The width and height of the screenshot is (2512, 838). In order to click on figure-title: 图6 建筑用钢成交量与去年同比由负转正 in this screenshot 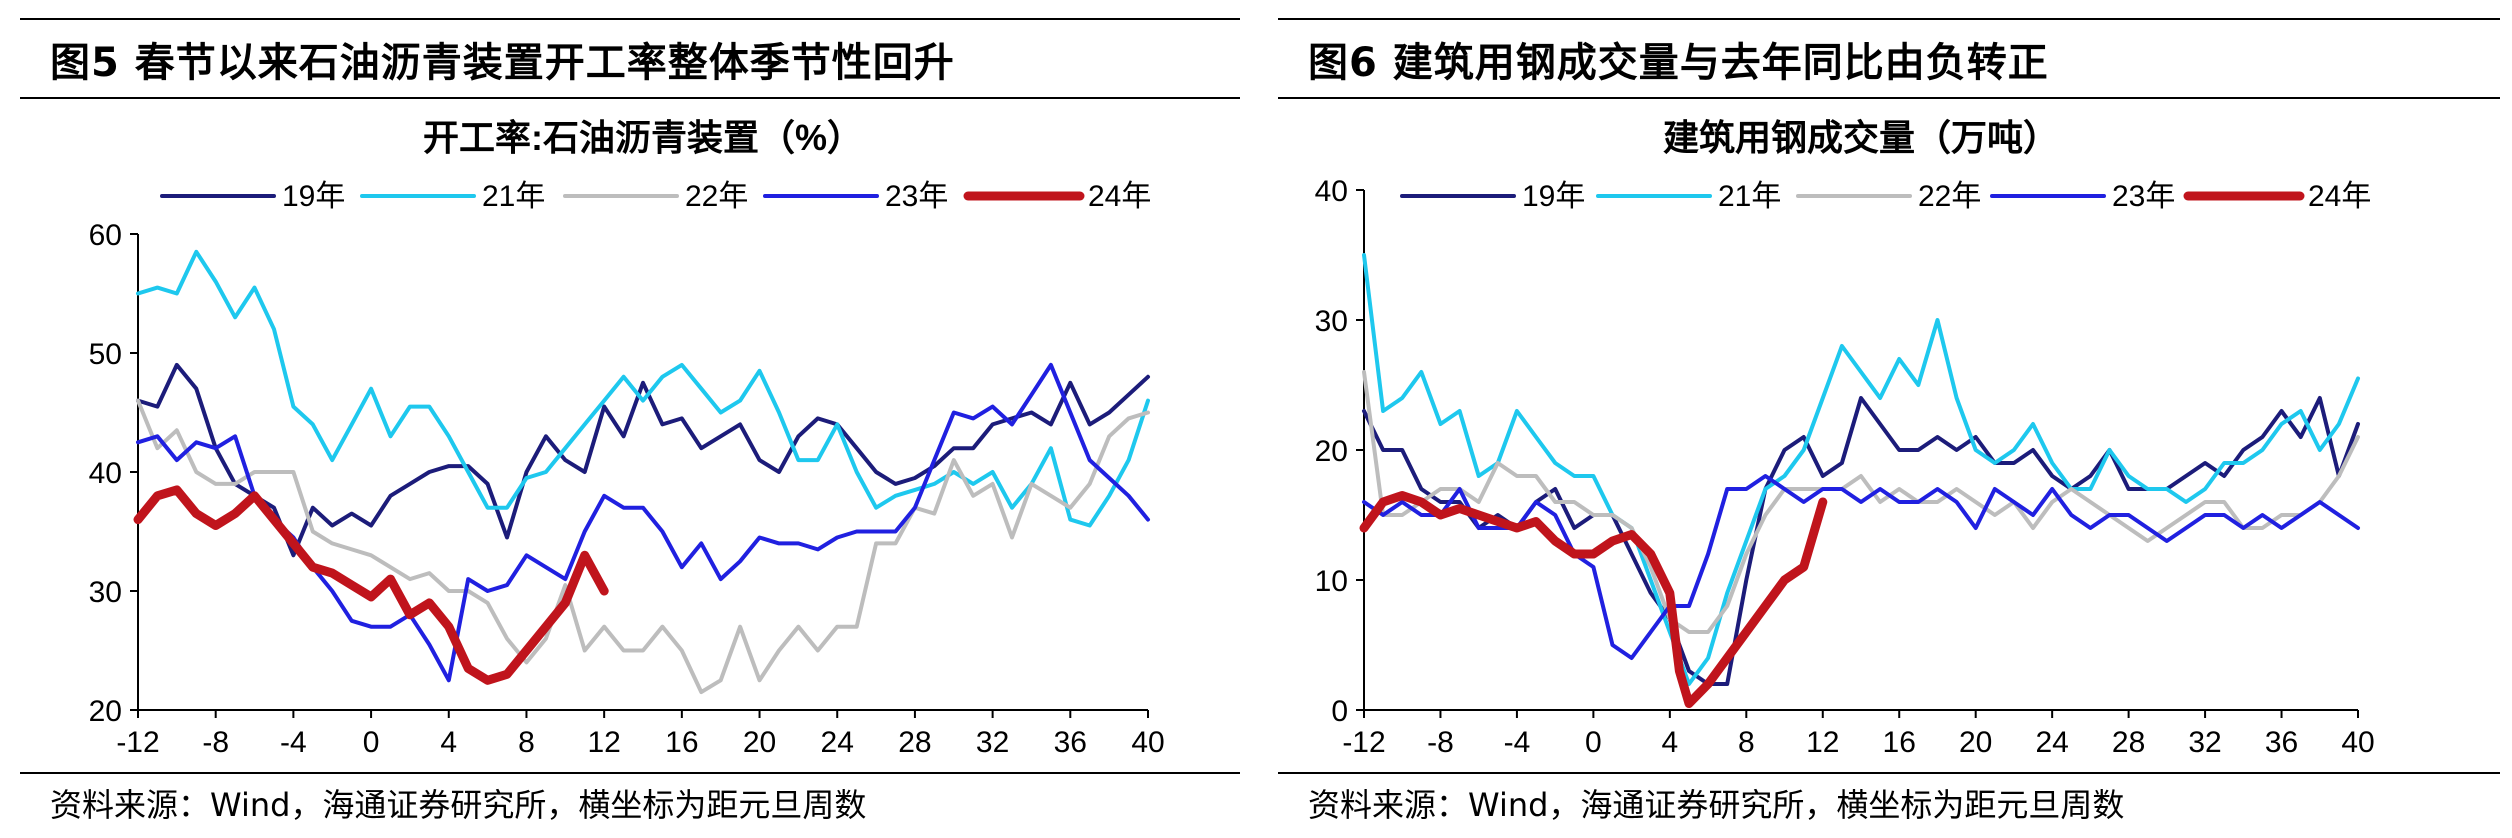, I will do `click(1678, 63)`.